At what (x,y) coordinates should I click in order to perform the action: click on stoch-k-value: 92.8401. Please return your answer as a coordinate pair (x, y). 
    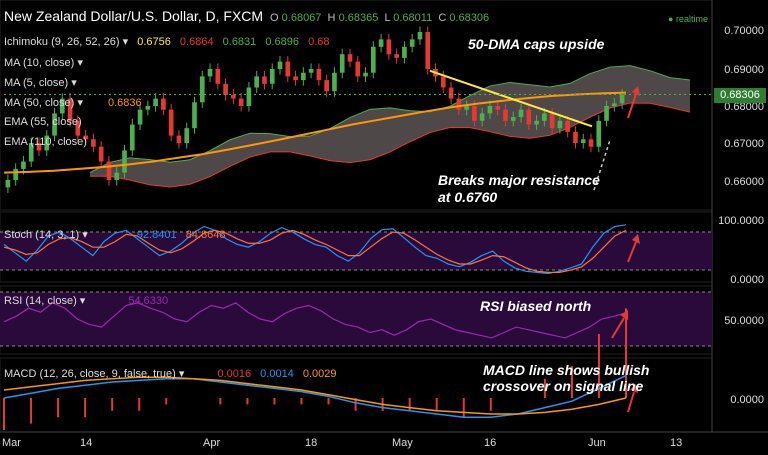
    Looking at the image, I should click on (156, 235).